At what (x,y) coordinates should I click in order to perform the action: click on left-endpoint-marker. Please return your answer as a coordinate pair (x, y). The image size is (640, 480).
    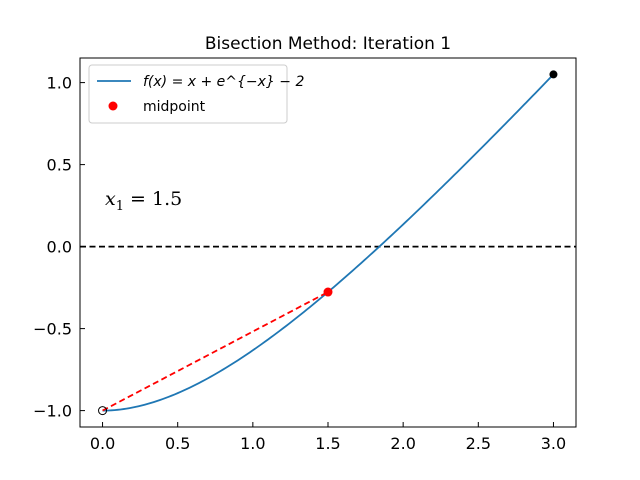
    Looking at the image, I should click on (103, 411).